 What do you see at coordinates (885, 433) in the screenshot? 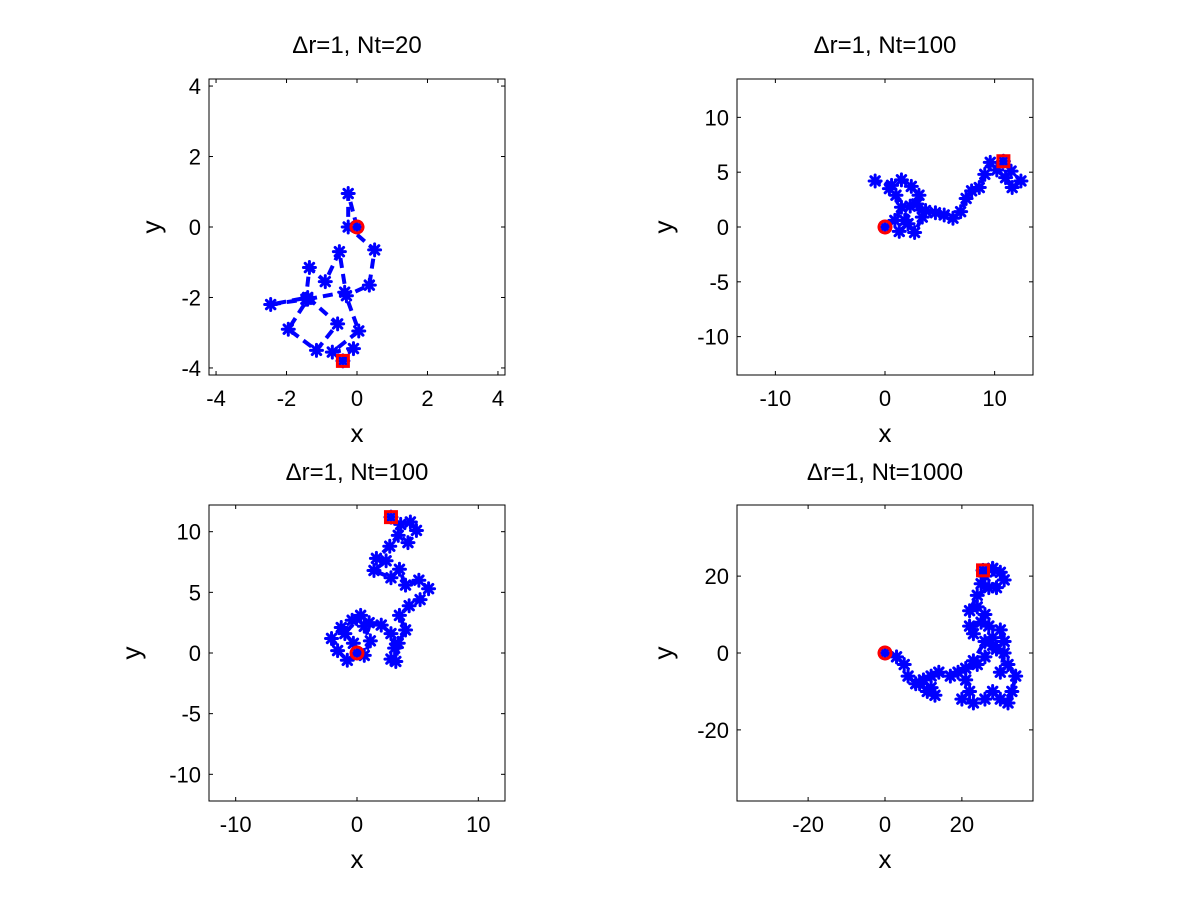
I see `subplot-2-xlabel: x` at bounding box center [885, 433].